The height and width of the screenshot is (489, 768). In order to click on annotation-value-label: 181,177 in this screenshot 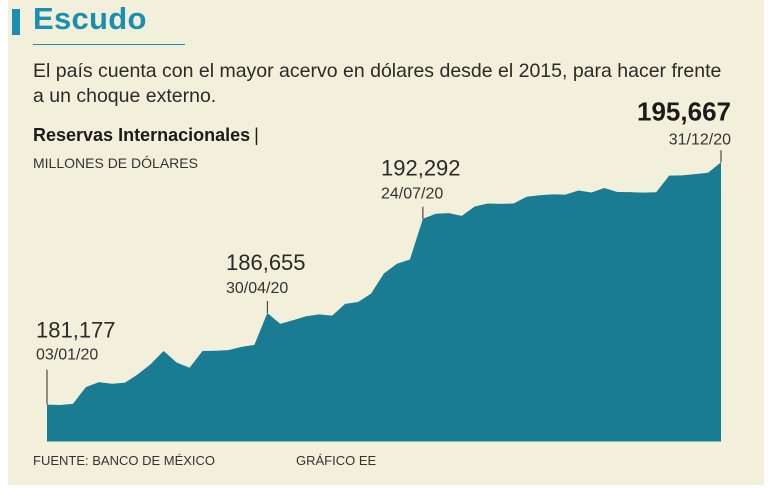, I will do `click(76, 330)`.